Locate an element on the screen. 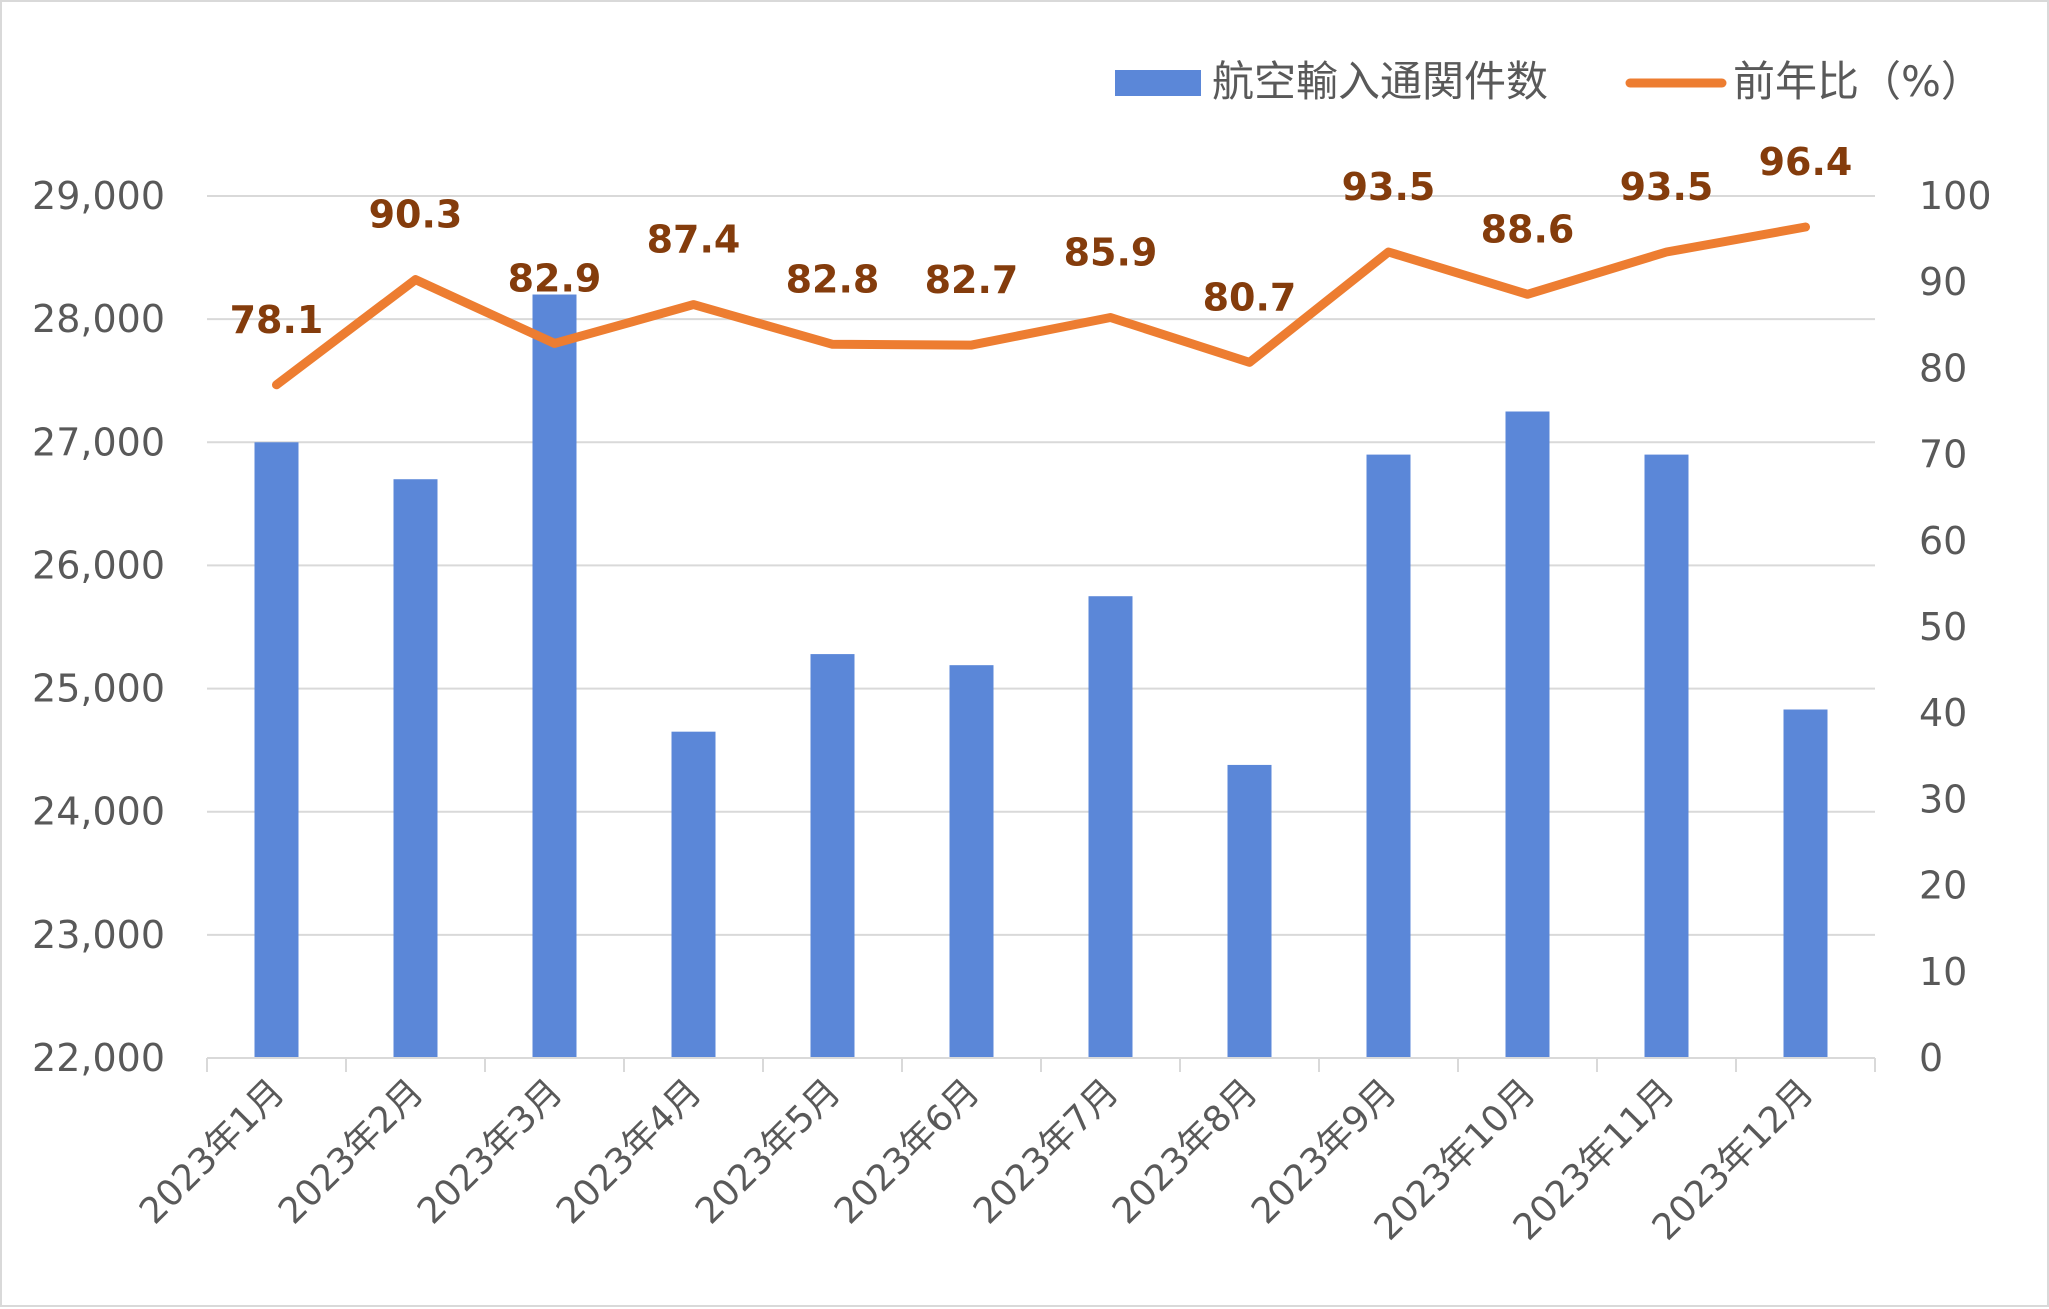 Image resolution: width=2049 pixels, height=1309 pixels. x-tick-label: 2023年5月 is located at coordinates (768, 1151).